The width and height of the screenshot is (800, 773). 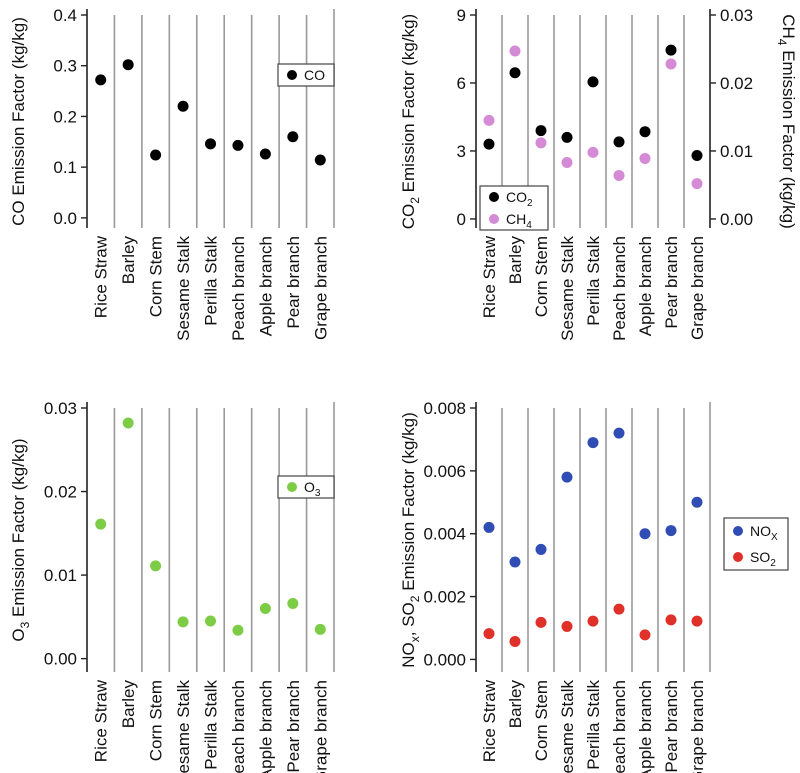 I want to click on legend-label: CO2, so click(x=519, y=199).